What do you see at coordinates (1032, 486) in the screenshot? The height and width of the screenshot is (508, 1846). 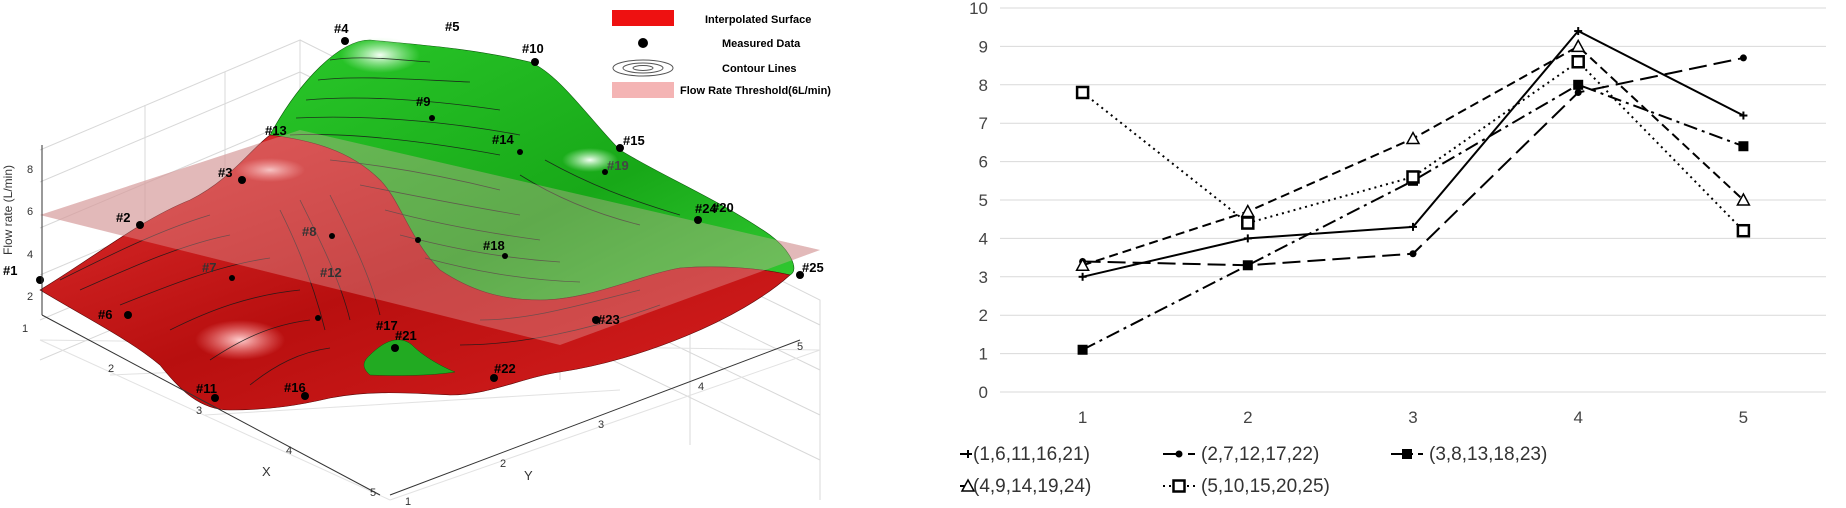 I see `legend-label: (4,9,14,19,24)` at bounding box center [1032, 486].